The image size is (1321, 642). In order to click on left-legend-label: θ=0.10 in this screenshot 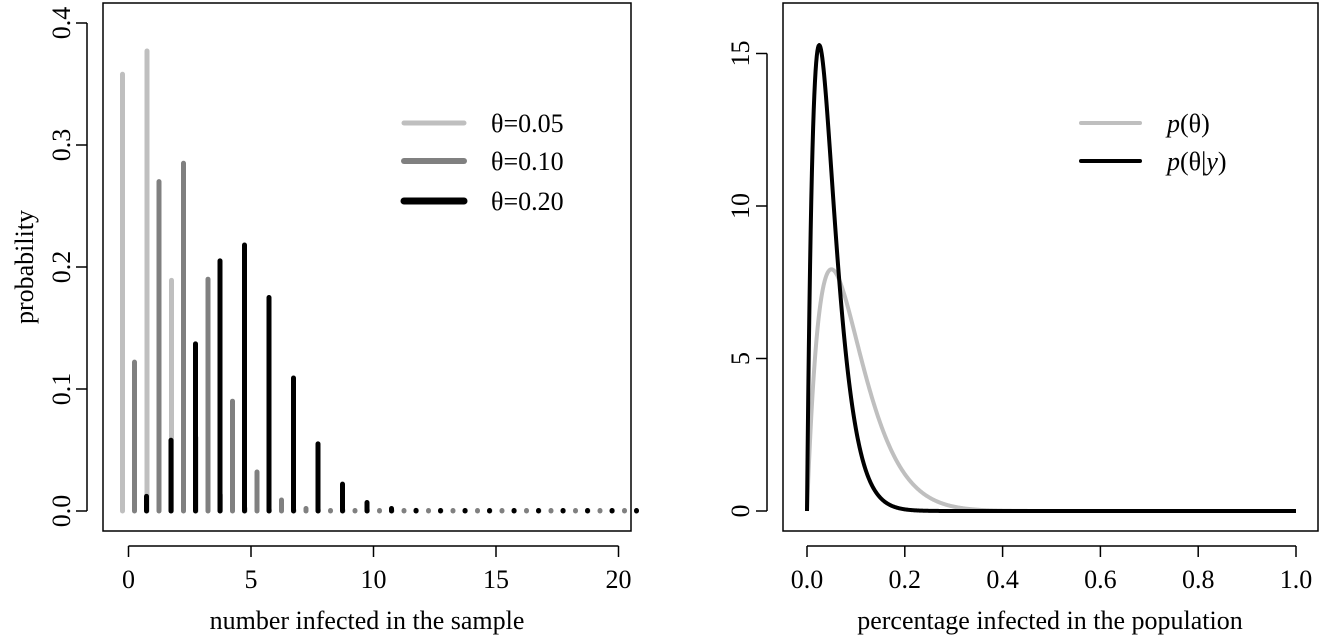, I will do `click(527, 161)`.